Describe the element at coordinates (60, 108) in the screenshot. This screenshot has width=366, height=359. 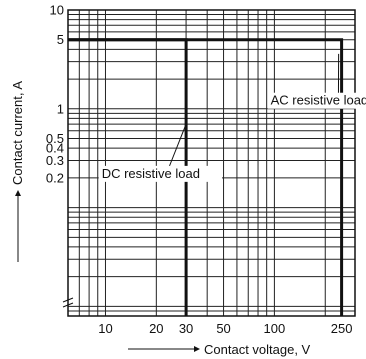
I see `y-tick-label: 1` at that location.